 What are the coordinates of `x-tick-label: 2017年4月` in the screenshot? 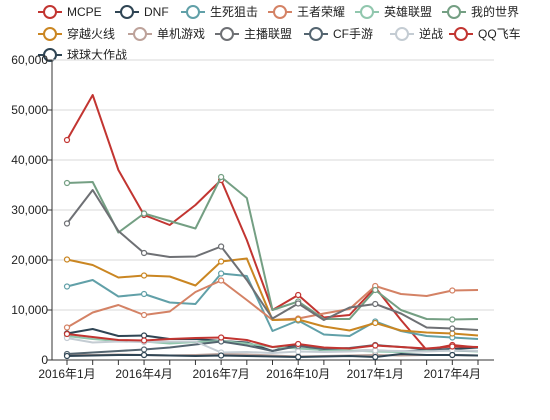 It's located at (452, 374).